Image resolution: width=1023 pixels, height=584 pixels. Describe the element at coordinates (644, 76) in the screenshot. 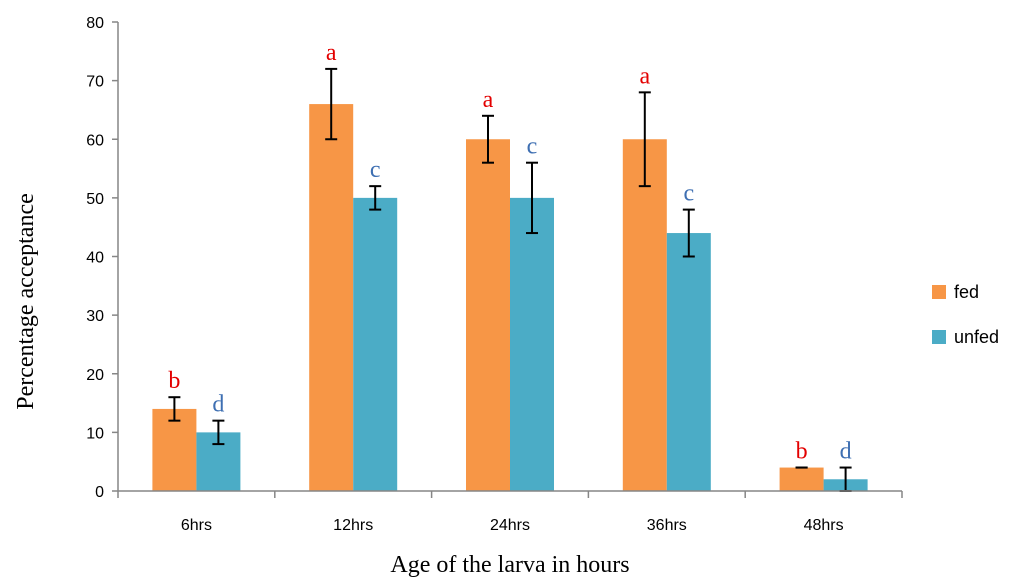

I see `significance-label-fed-36hrs: a` at that location.